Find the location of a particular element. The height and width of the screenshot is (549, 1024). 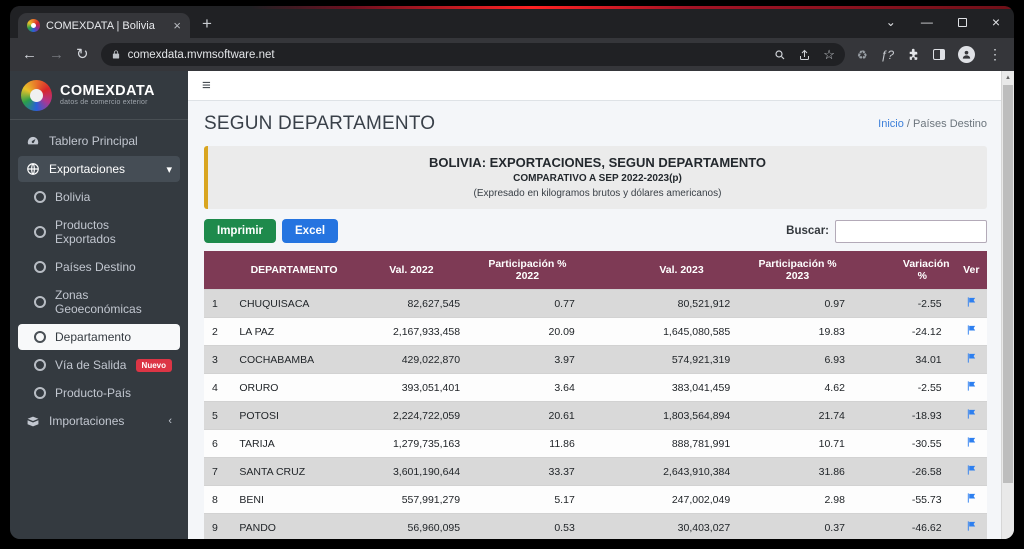

print-button: Imprimir is located at coordinates (240, 231).